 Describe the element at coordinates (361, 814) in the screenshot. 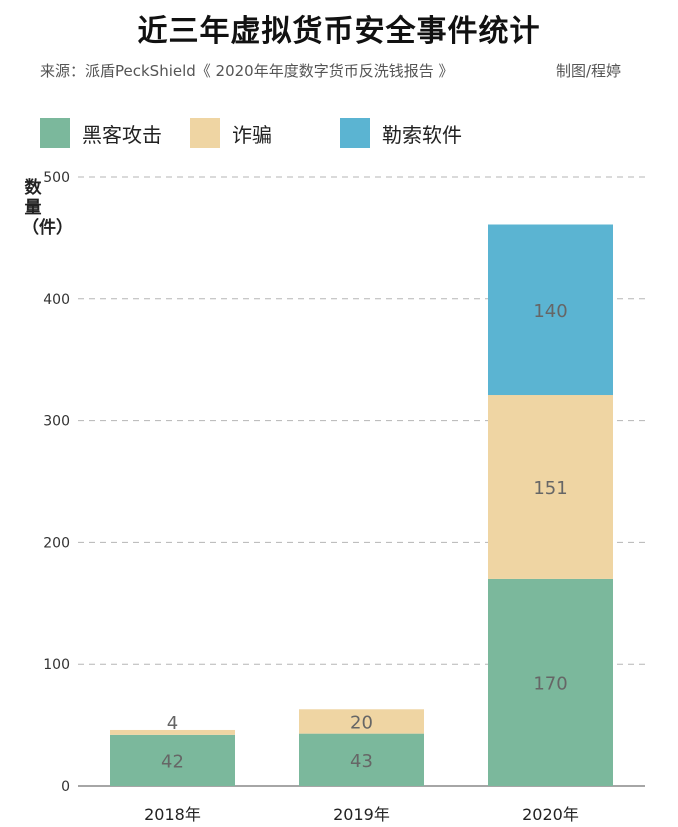

I see `x-tick-label: 2019年` at that location.